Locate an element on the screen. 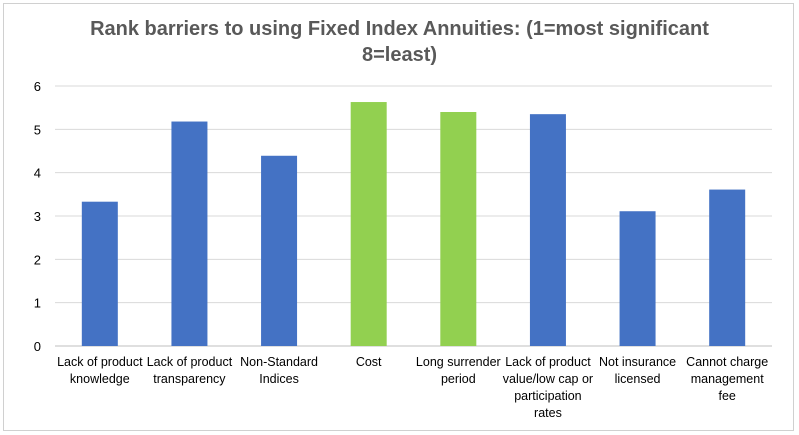 This screenshot has width=799, height=435. y-tick-label: 6 is located at coordinates (37, 86).